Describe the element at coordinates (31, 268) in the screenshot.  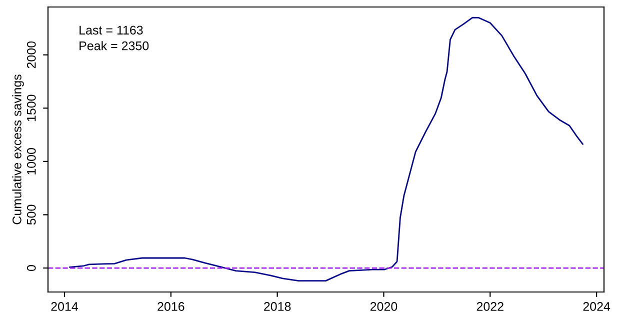
I see `y-tick-label: 0` at that location.